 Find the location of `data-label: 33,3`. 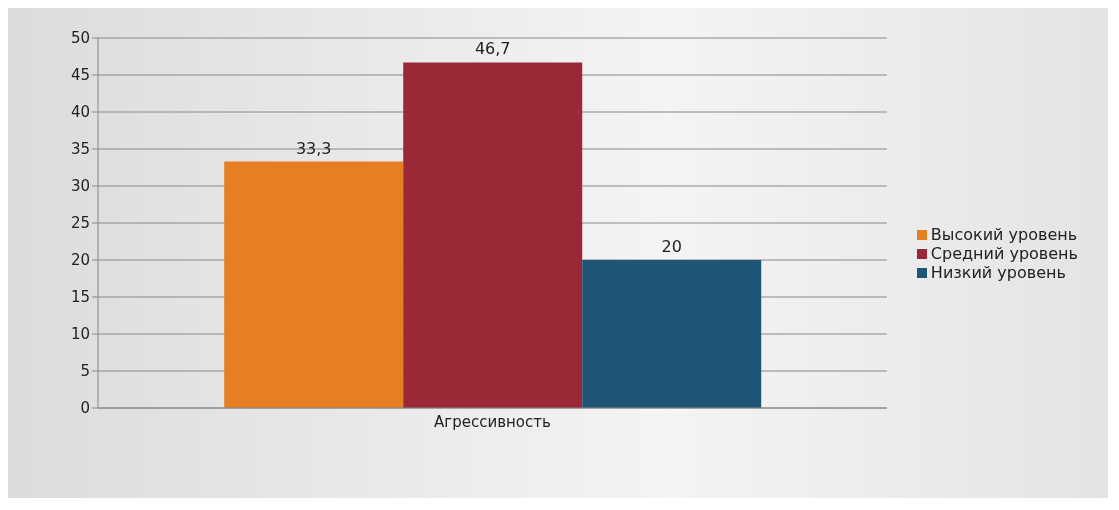

data-label: 33,3 is located at coordinates (313, 148).